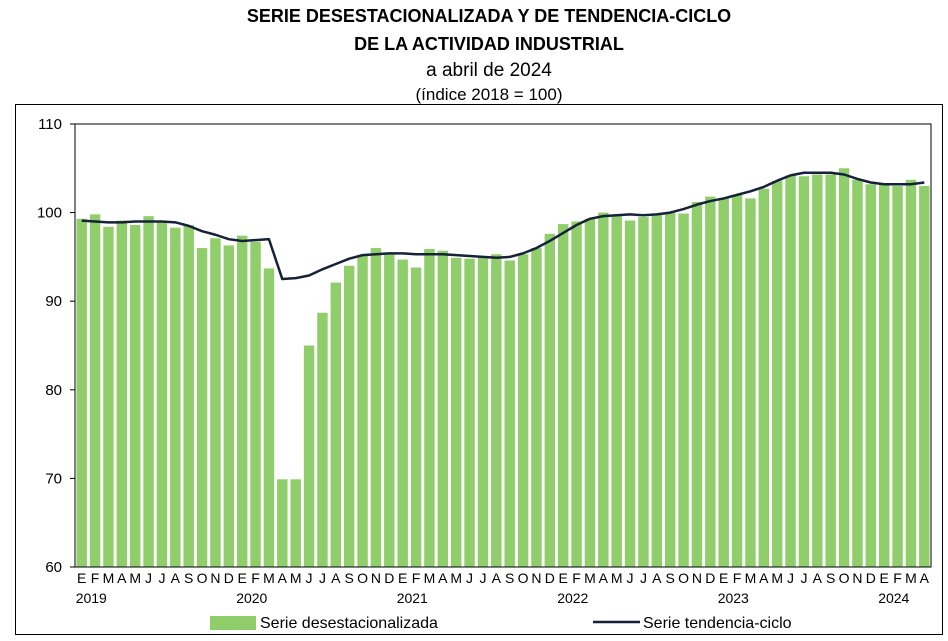 The height and width of the screenshot is (641, 948). What do you see at coordinates (251, 598) in the screenshot?
I see `x-year-label: 2020` at bounding box center [251, 598].